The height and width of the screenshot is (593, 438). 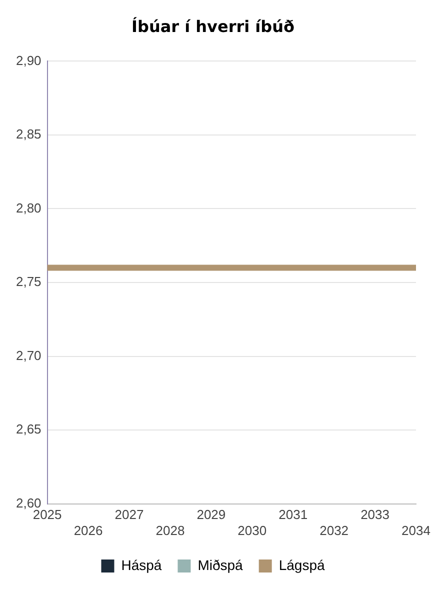 What do you see at coordinates (221, 564) in the screenshot?
I see `legend-label: Miðspá` at bounding box center [221, 564].